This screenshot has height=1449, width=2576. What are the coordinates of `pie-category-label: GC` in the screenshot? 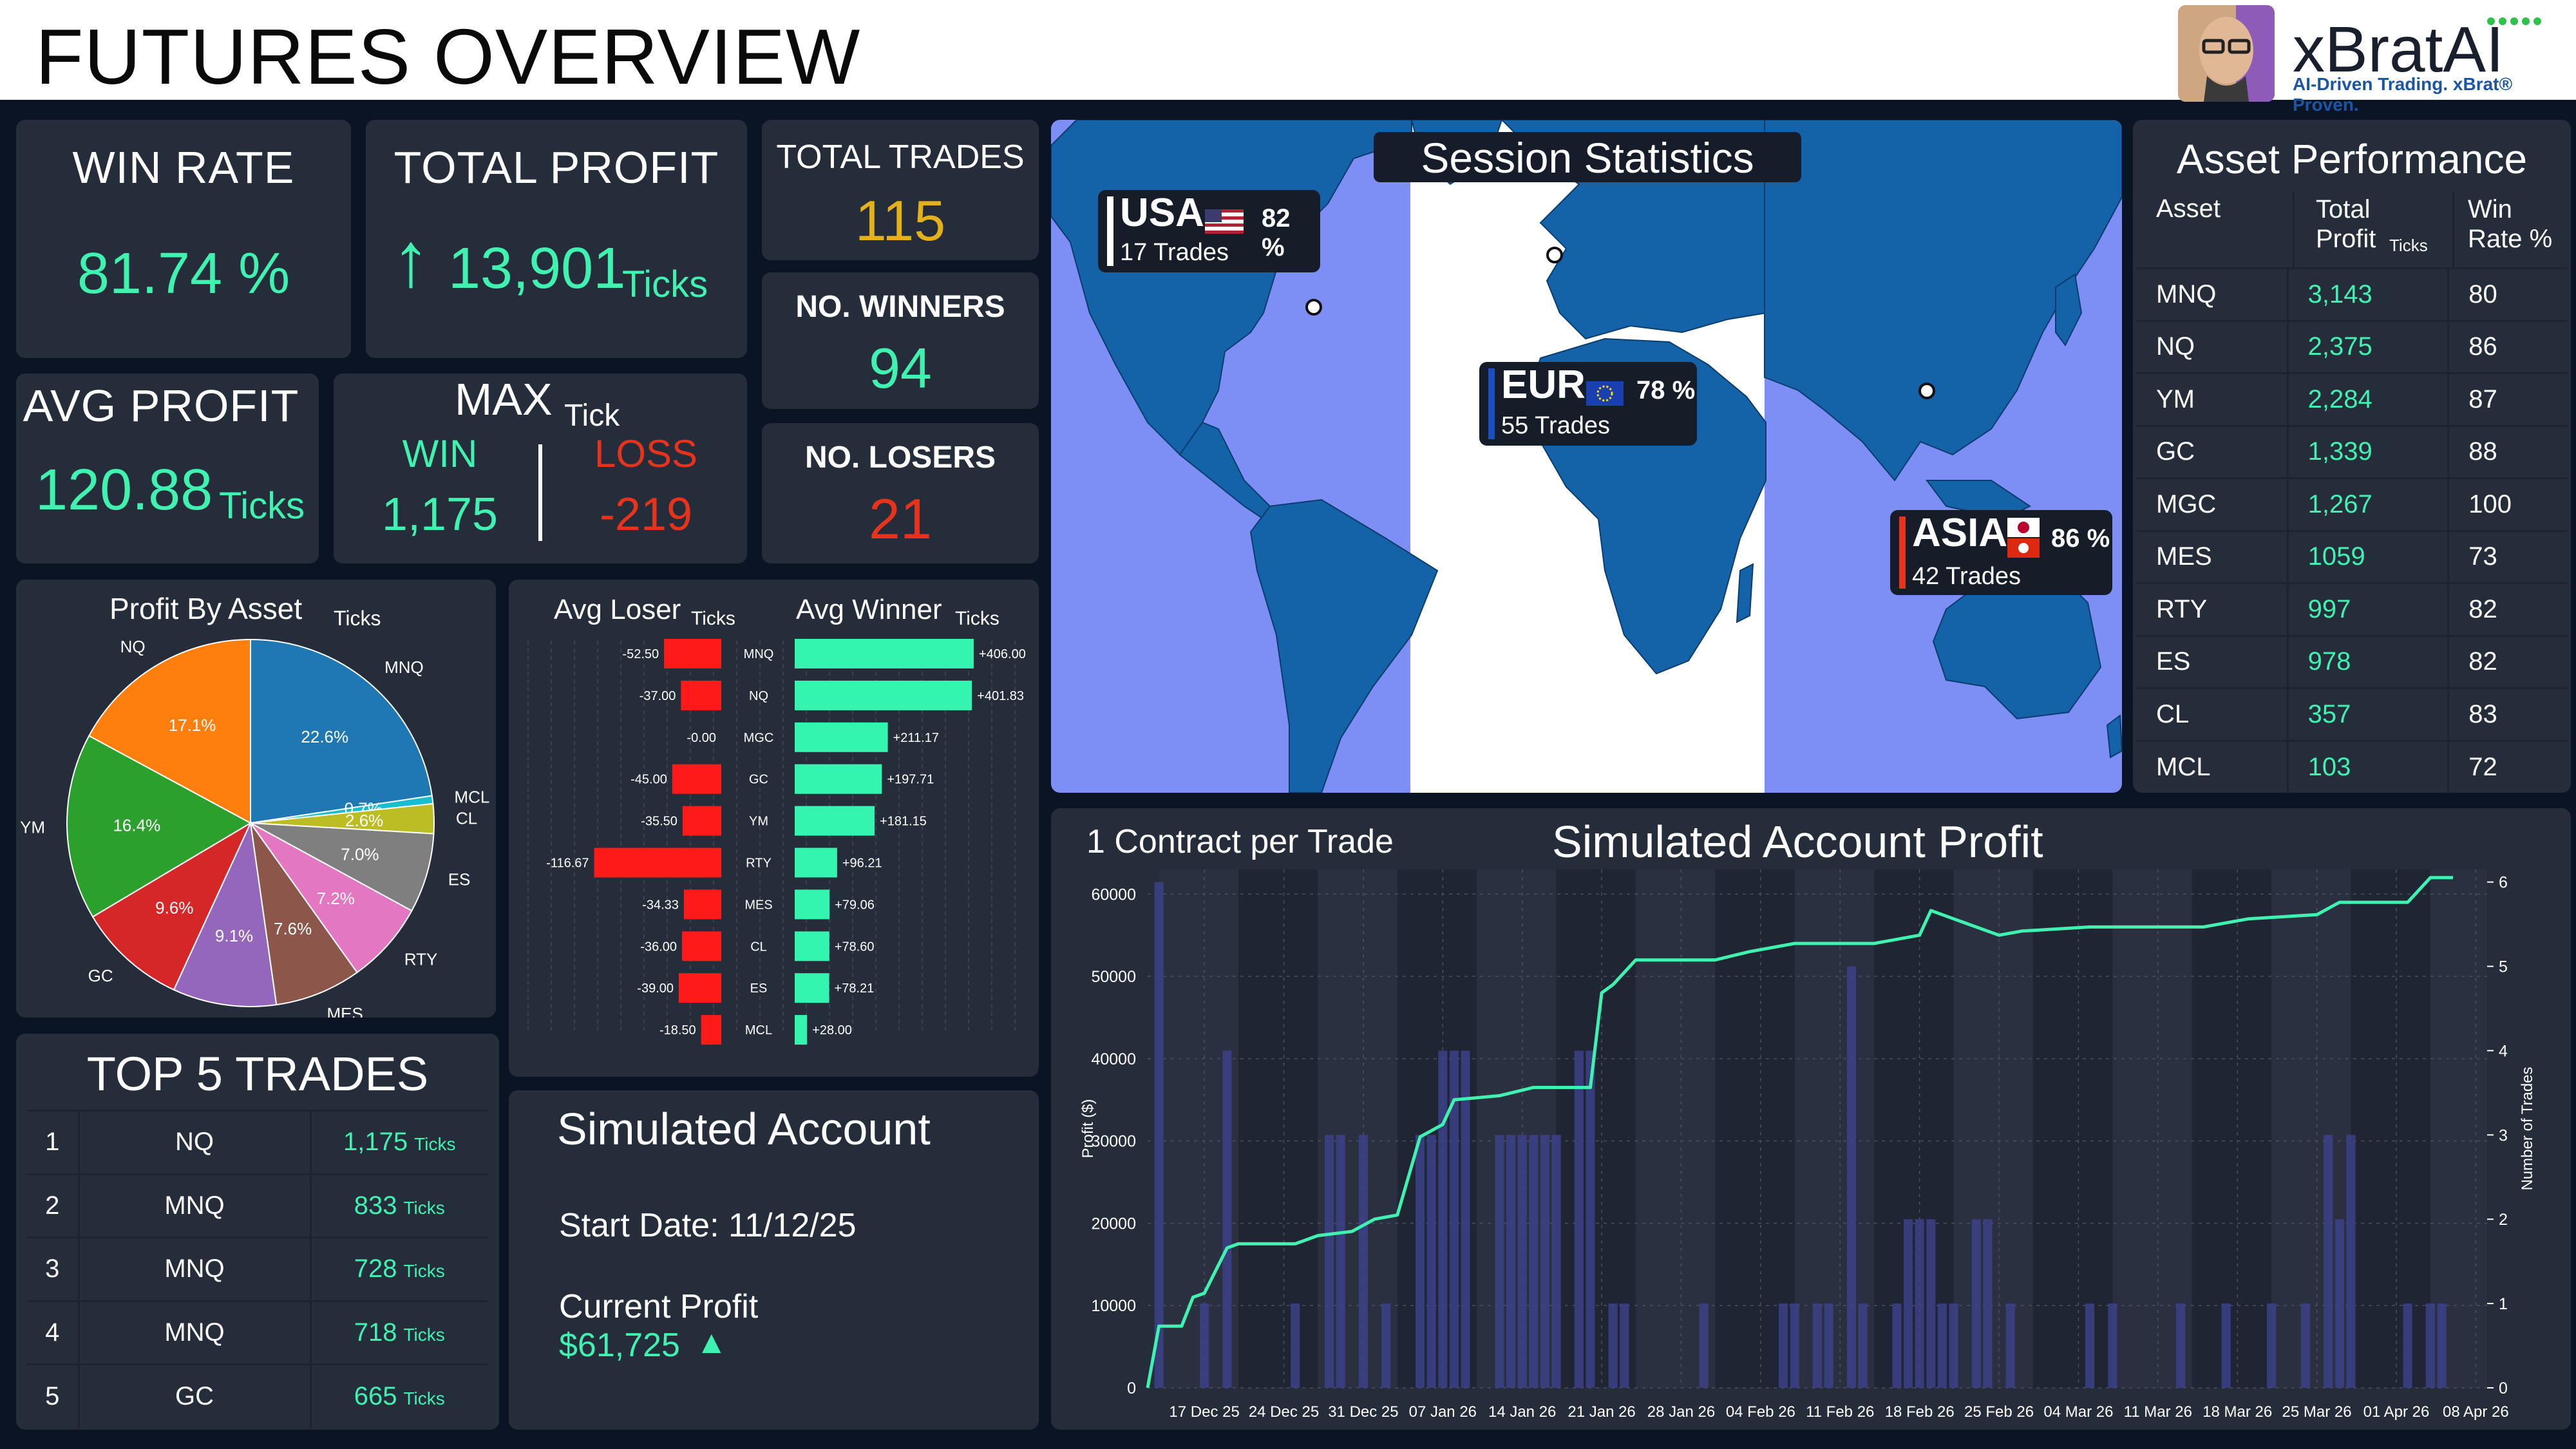 It's located at (100, 975).